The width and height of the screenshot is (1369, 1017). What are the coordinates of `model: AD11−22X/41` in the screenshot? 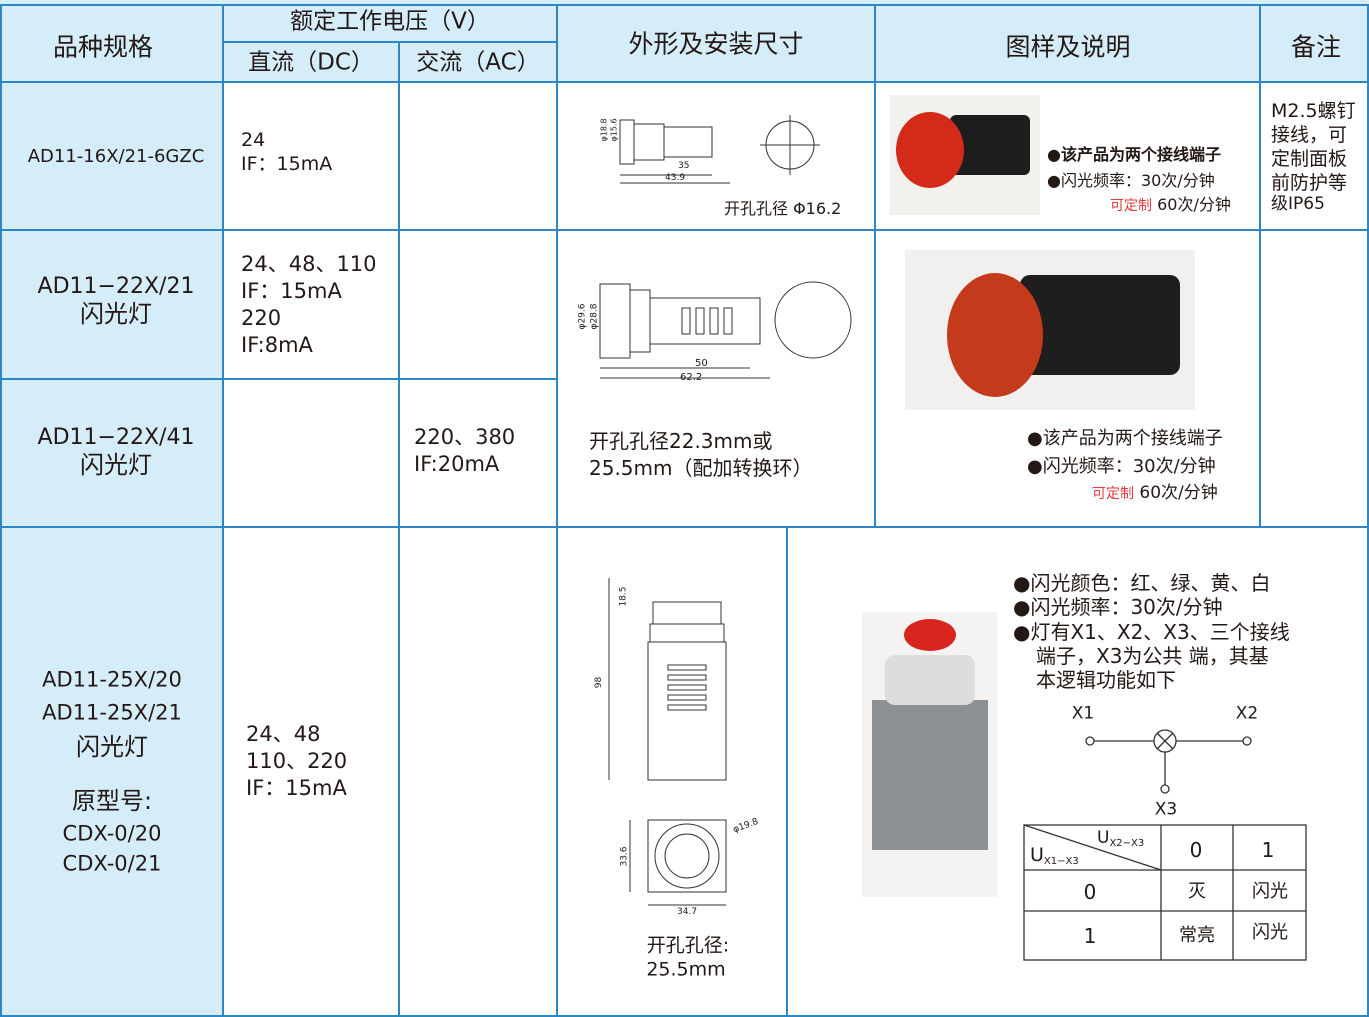 It's located at (116, 437).